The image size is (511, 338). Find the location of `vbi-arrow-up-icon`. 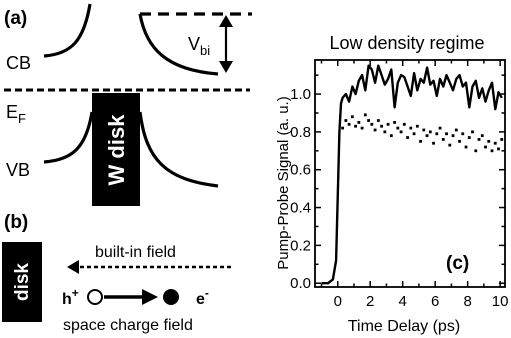

vbi-arrow-up-icon is located at coordinates (226, 21).